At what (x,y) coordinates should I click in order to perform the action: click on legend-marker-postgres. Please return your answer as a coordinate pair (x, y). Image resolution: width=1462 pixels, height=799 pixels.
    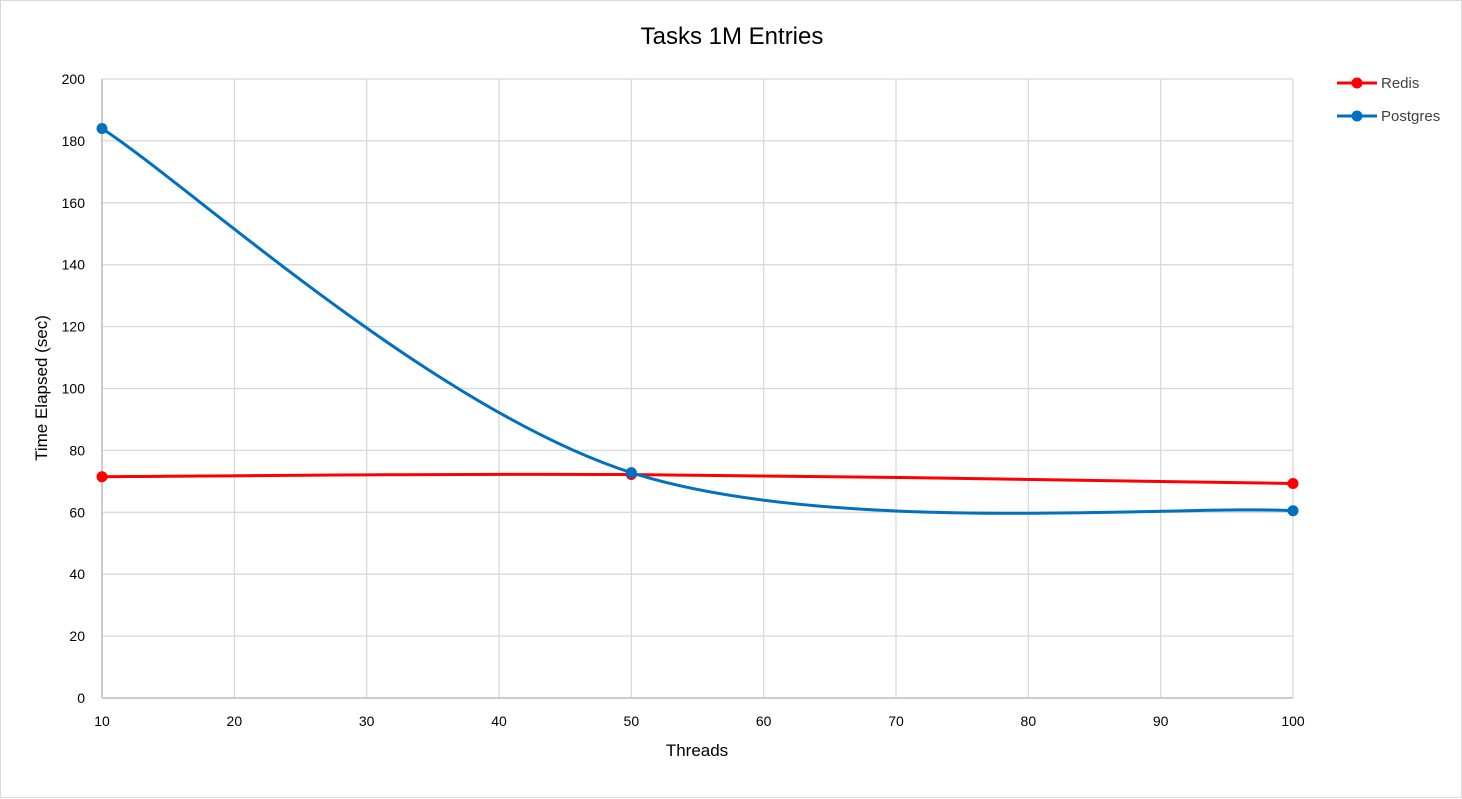
    Looking at the image, I should click on (1357, 116).